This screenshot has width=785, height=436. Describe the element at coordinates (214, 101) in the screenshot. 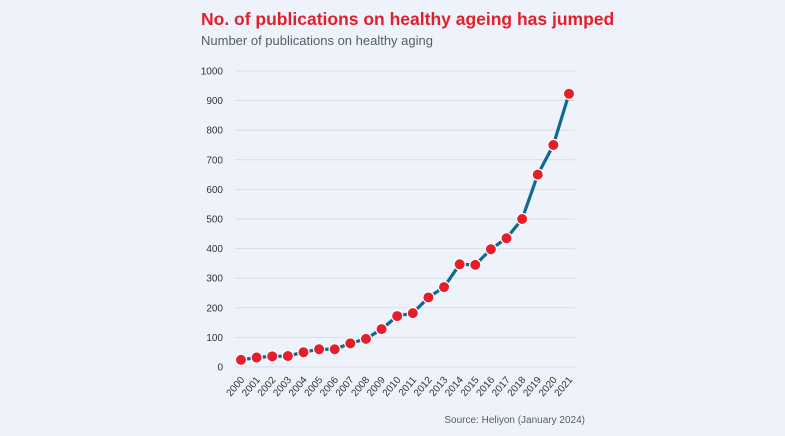

I see `y-tick-label: 900` at that location.